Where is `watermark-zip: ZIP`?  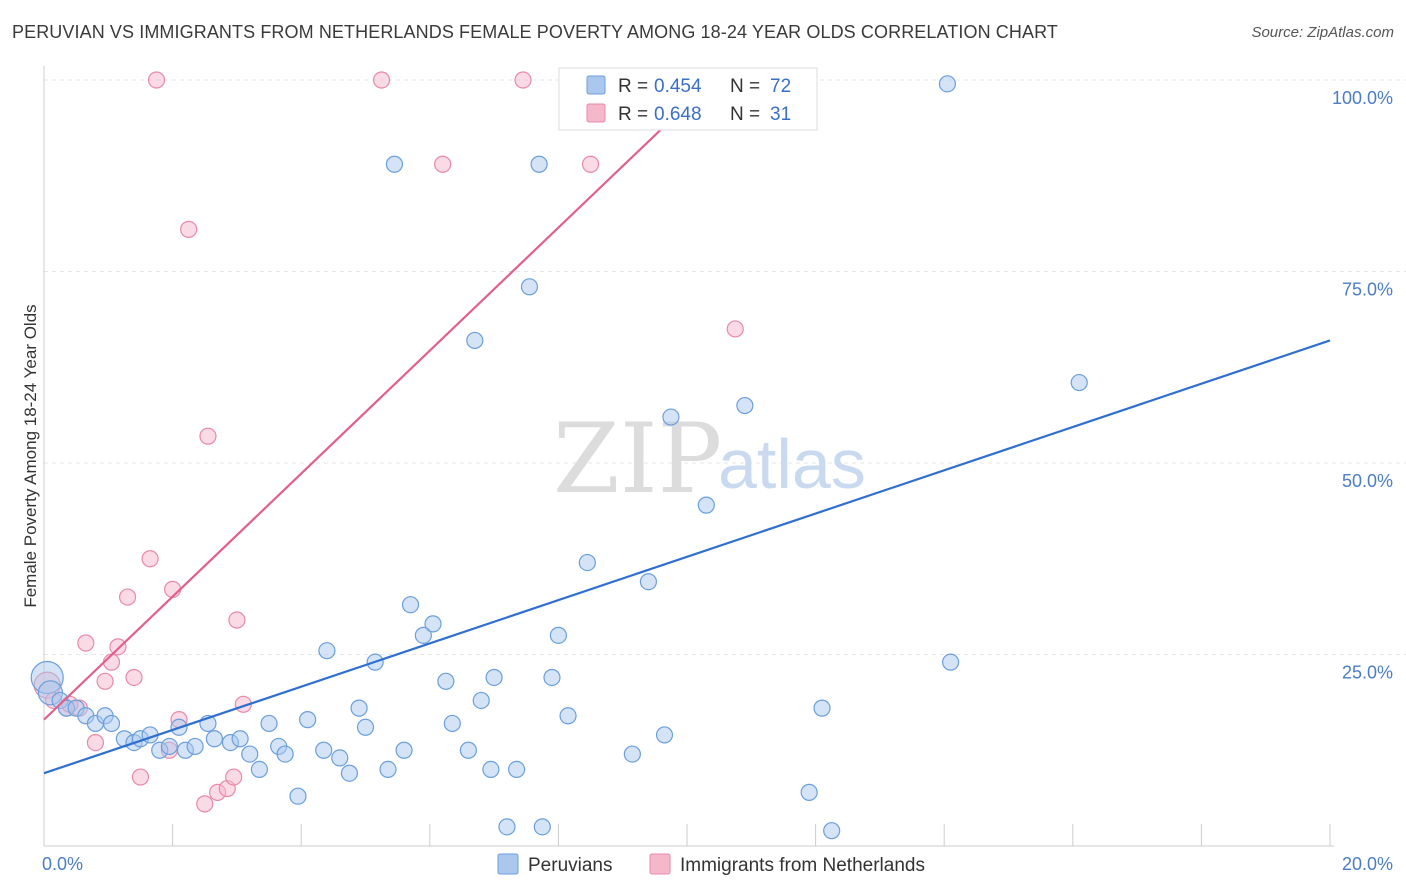 watermark-zip: ZIP is located at coordinates (637, 459).